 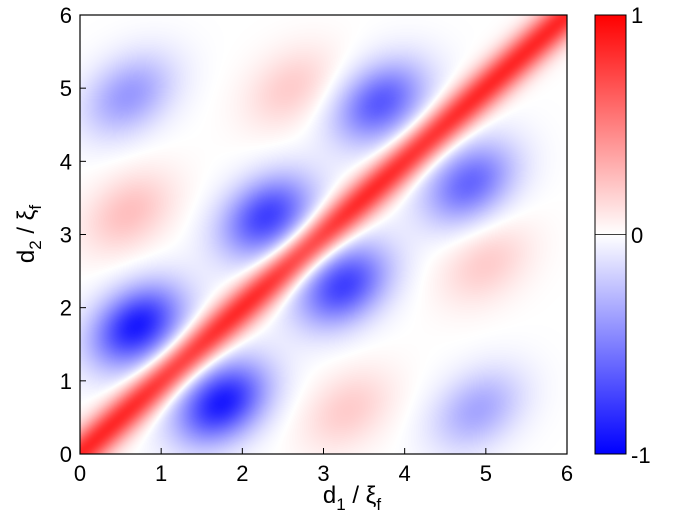 I want to click on colorbar-min-label: -1, so click(x=641, y=455).